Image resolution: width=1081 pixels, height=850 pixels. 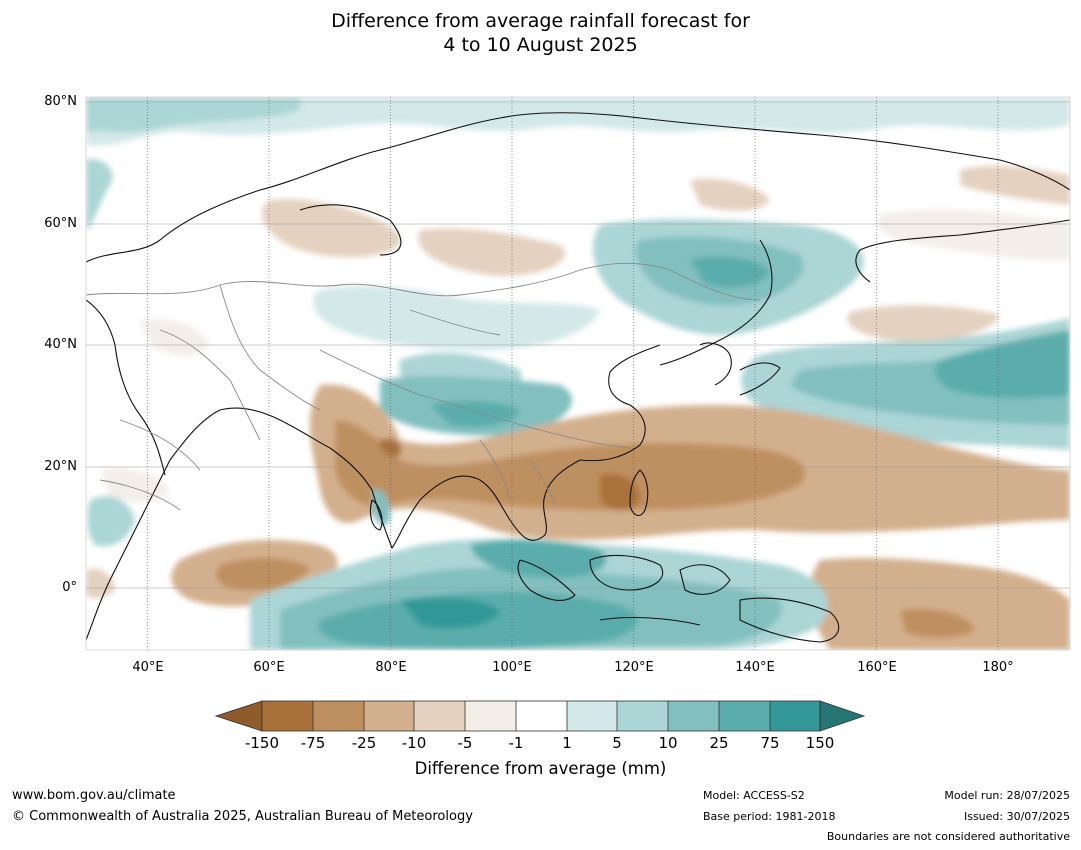 I want to click on colorbar-tick-label: 1, so click(x=567, y=743).